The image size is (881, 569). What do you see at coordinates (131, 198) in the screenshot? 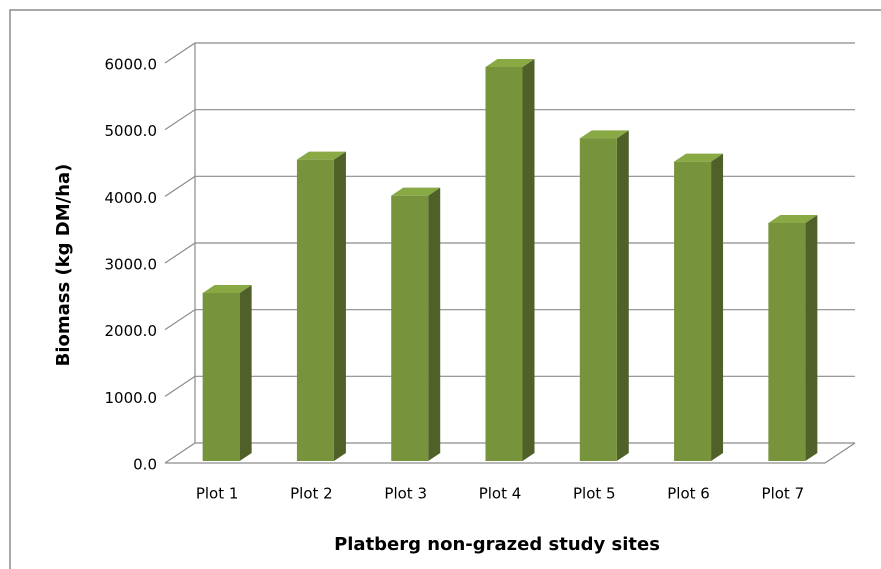
I see `y-tick-label: 4000.0` at bounding box center [131, 198].